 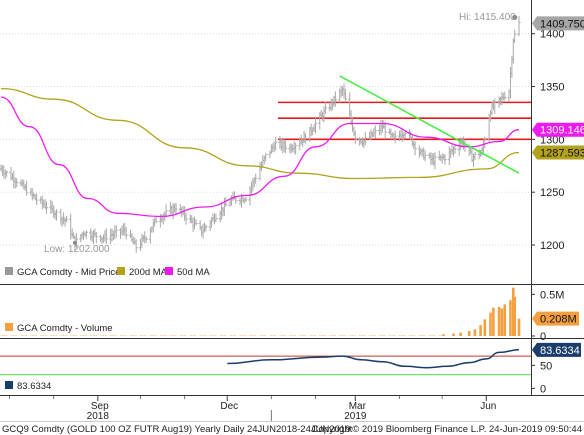 What do you see at coordinates (552, 140) in the screenshot?
I see `price-tick-label-2: 1300` at bounding box center [552, 140].